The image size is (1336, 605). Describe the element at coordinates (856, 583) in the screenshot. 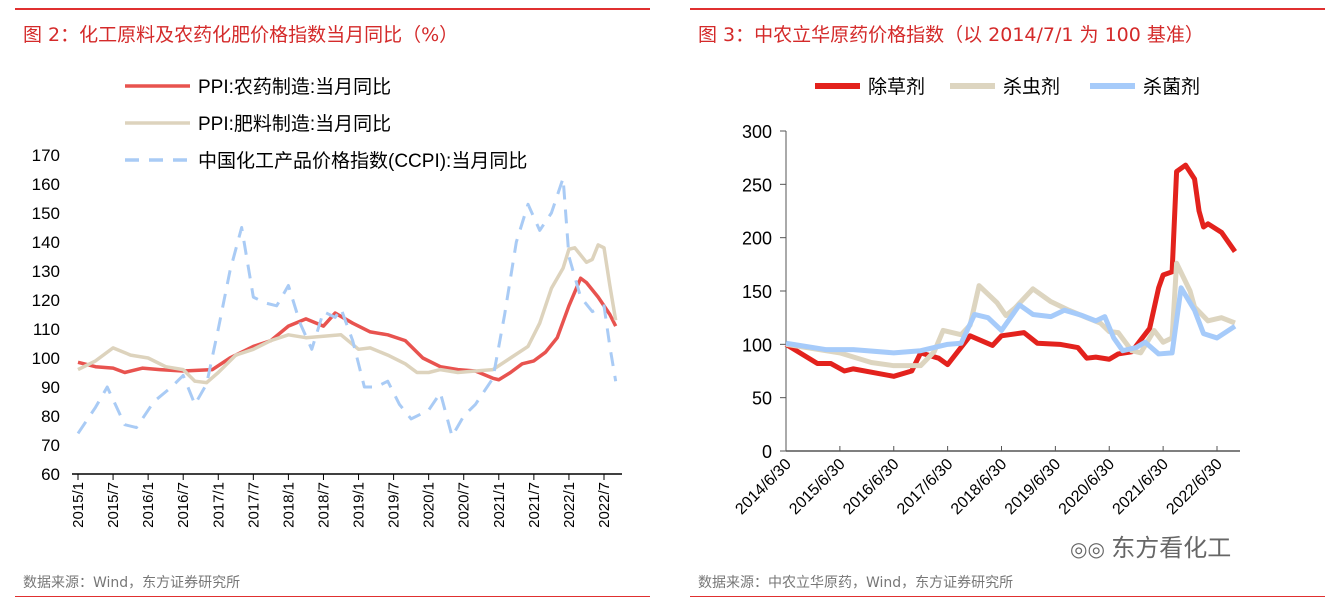

I see `source-note: 数据来源：中农立华原药，Wind，东方证券研究所` at that location.